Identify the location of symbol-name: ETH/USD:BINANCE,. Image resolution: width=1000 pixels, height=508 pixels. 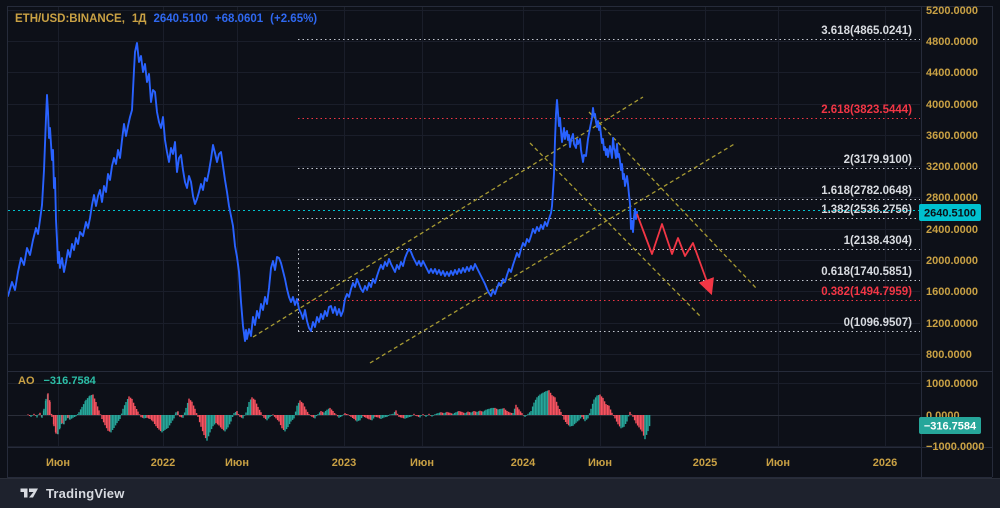
(70, 19).